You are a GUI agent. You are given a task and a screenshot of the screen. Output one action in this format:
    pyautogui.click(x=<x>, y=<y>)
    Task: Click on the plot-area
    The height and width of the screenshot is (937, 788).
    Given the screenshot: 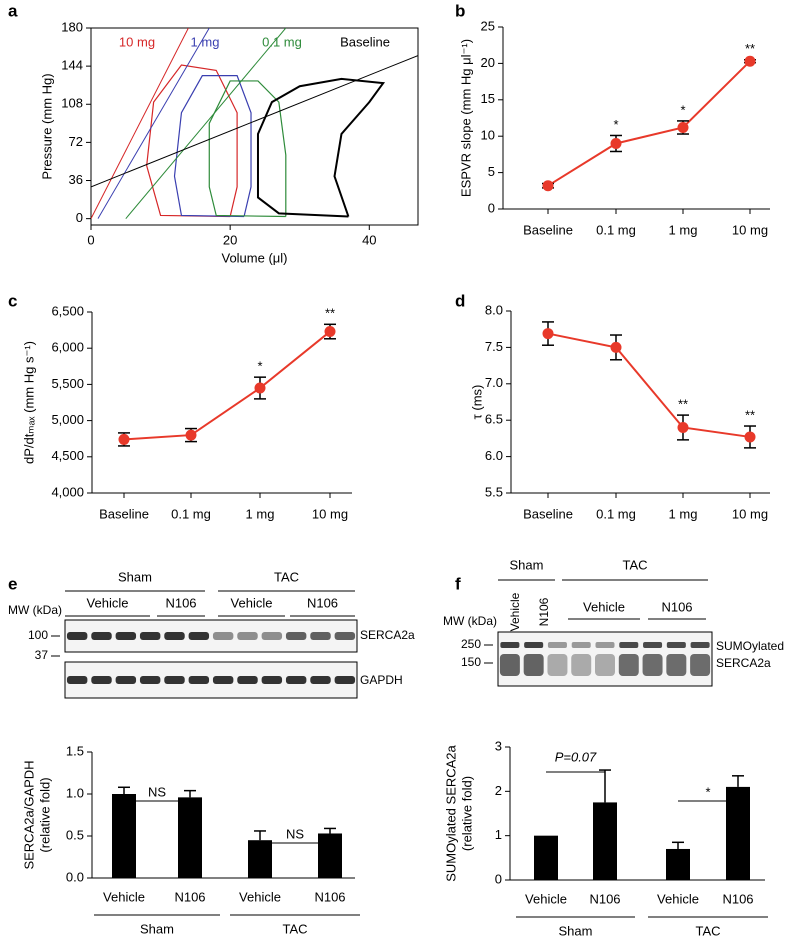 What is the action you would take?
    pyautogui.click(x=254, y=123)
    